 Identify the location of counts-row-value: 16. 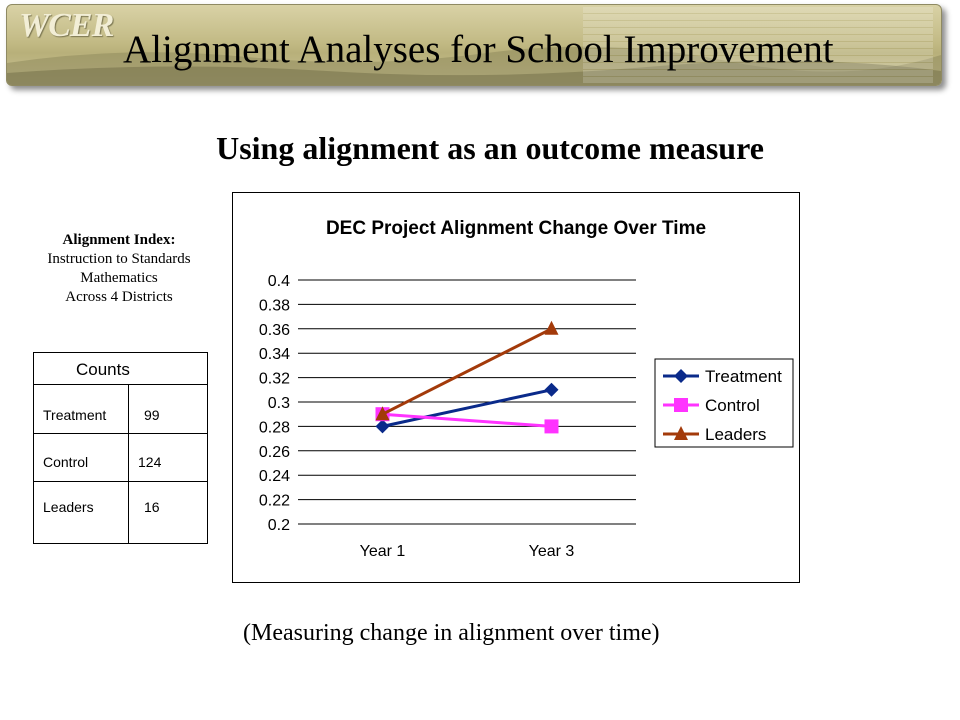
(152, 507).